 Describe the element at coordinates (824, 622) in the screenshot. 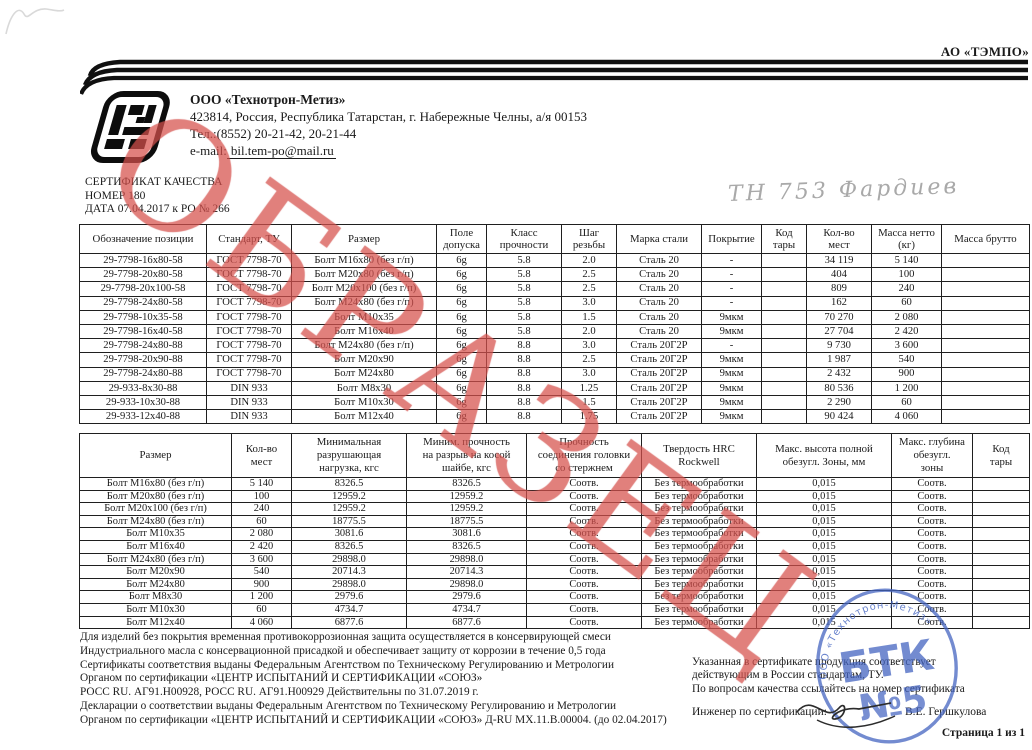

I see `table-cell: 0,015` at that location.